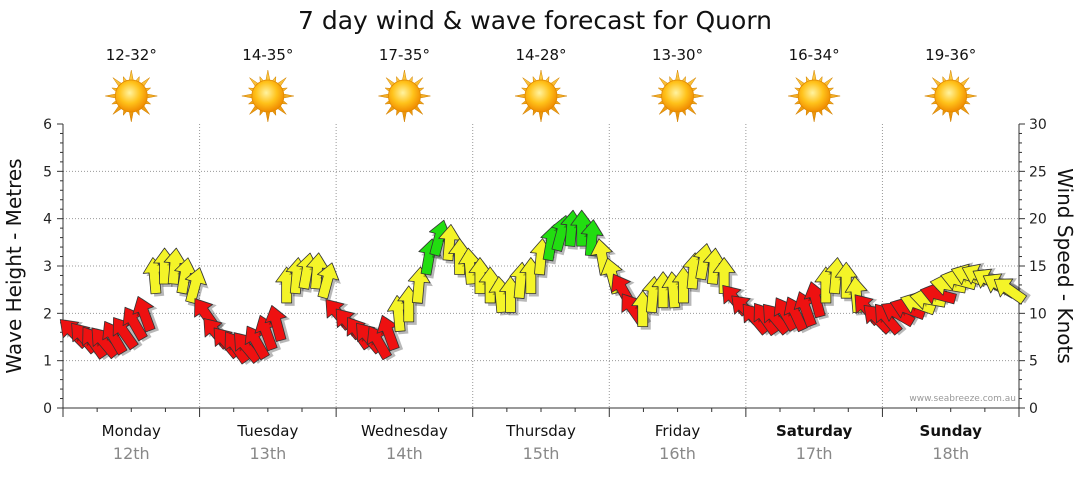 This screenshot has height=479, width=1080. What do you see at coordinates (131, 431) in the screenshot?
I see `day-name: Monday` at bounding box center [131, 431].